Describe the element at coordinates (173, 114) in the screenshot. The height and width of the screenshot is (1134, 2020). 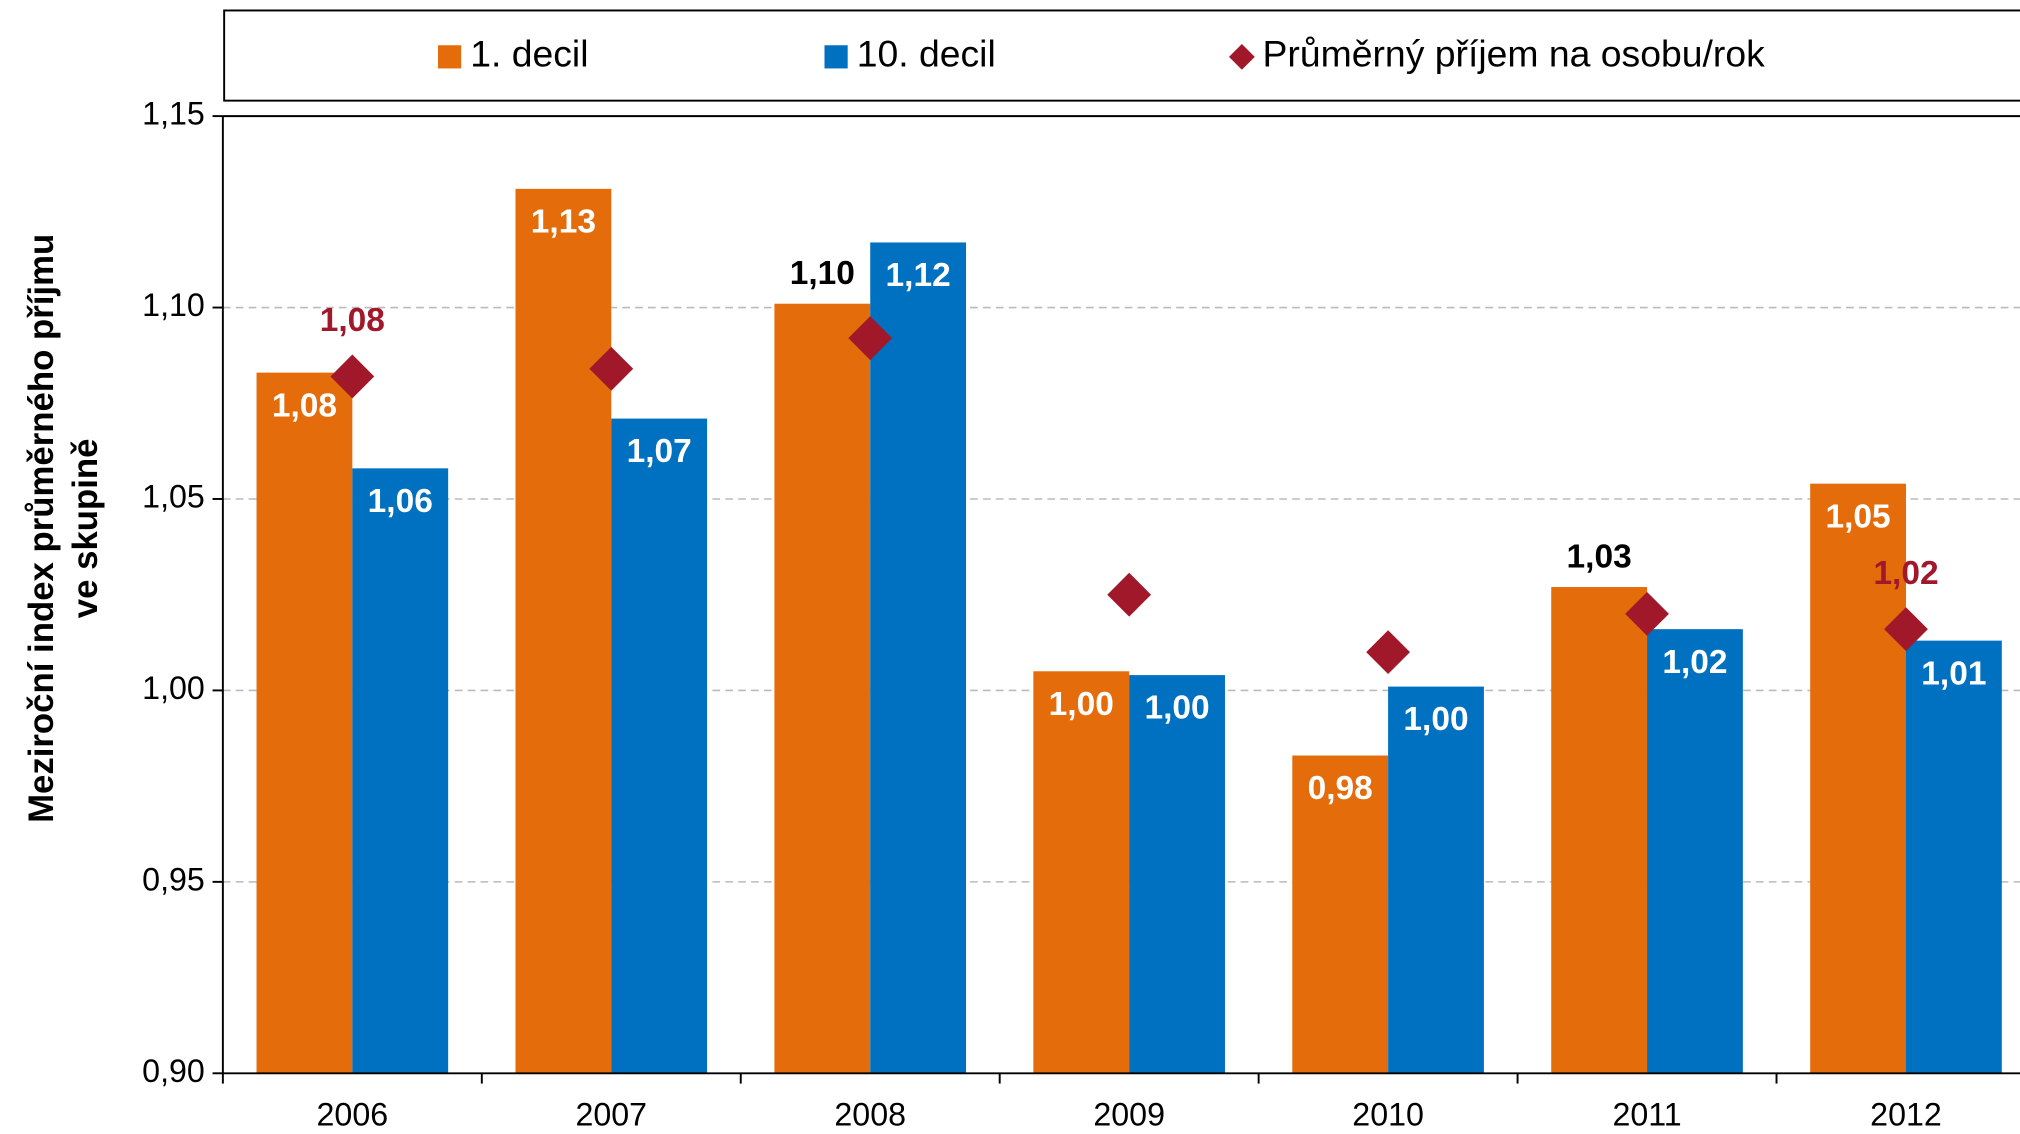
I see `y-tick-label: 1,15` at that location.